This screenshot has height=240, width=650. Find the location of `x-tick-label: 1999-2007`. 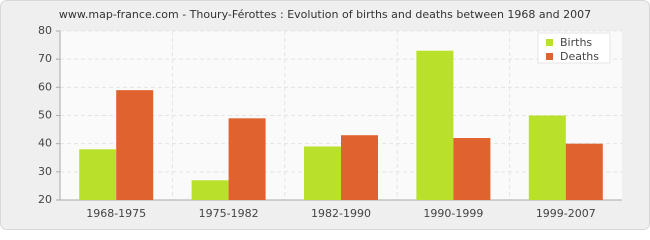

x-tick-label: 1999-2007 is located at coordinates (566, 213).